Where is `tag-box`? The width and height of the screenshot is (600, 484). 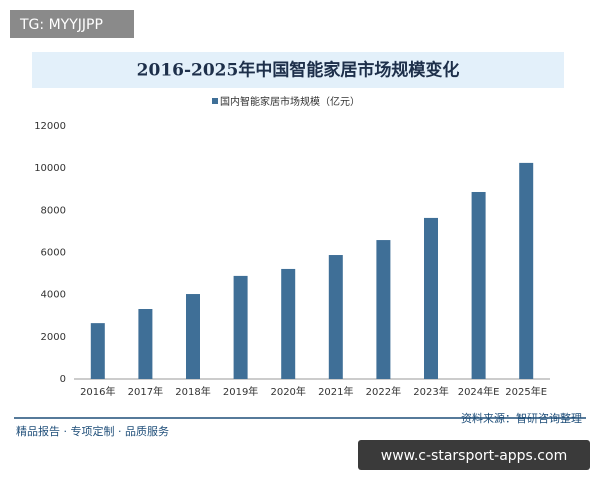
tag-box is located at coordinates (72, 24).